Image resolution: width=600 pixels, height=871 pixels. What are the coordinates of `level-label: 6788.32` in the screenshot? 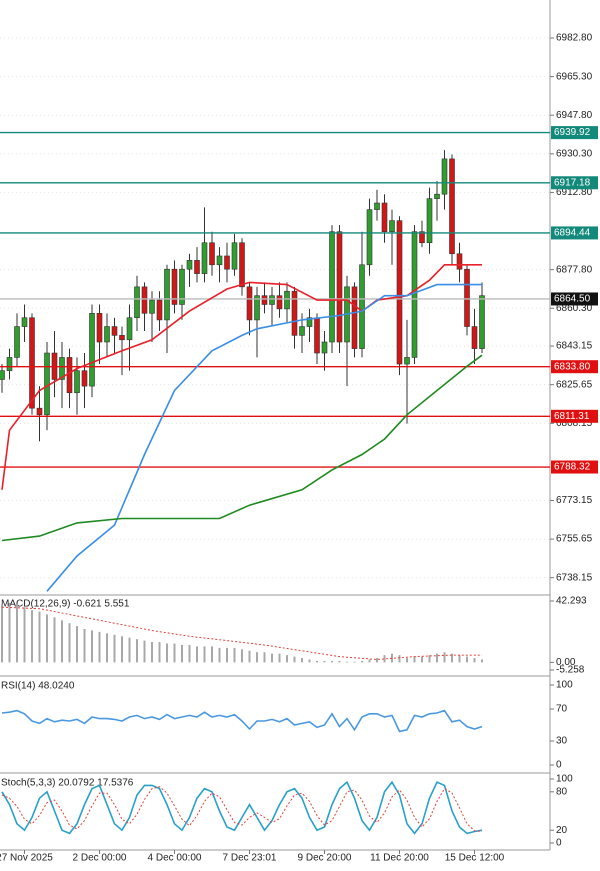 It's located at (572, 467).